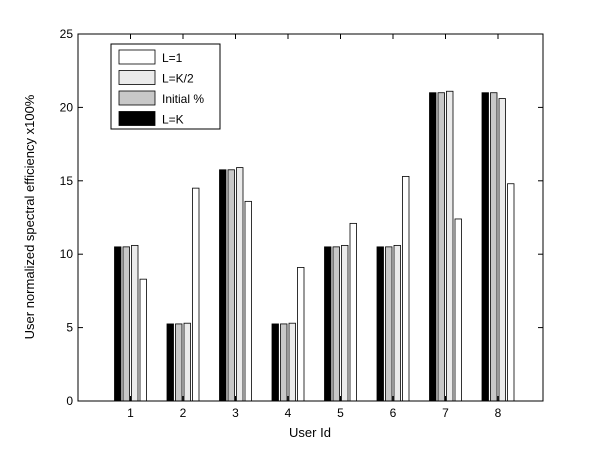 This screenshot has height=451, width=599. What do you see at coordinates (67, 34) in the screenshot?
I see `y-tick-label: 25` at bounding box center [67, 34].